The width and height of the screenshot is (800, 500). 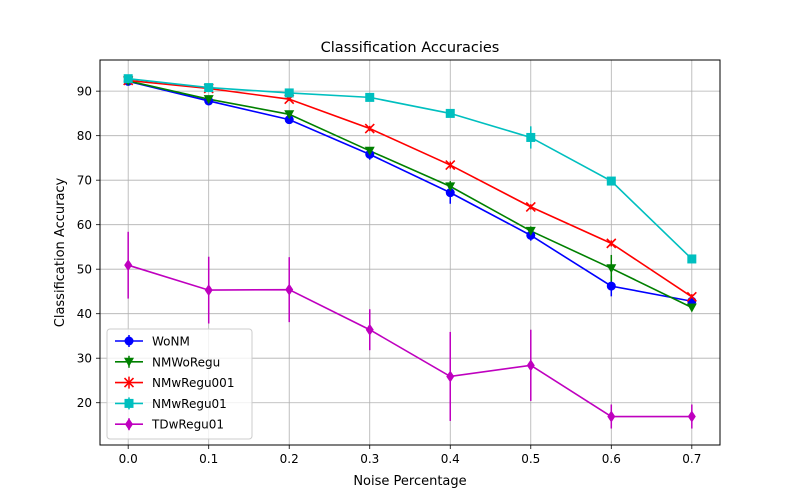 I want to click on x-axis-label: Noise Percentage, so click(x=409, y=481).